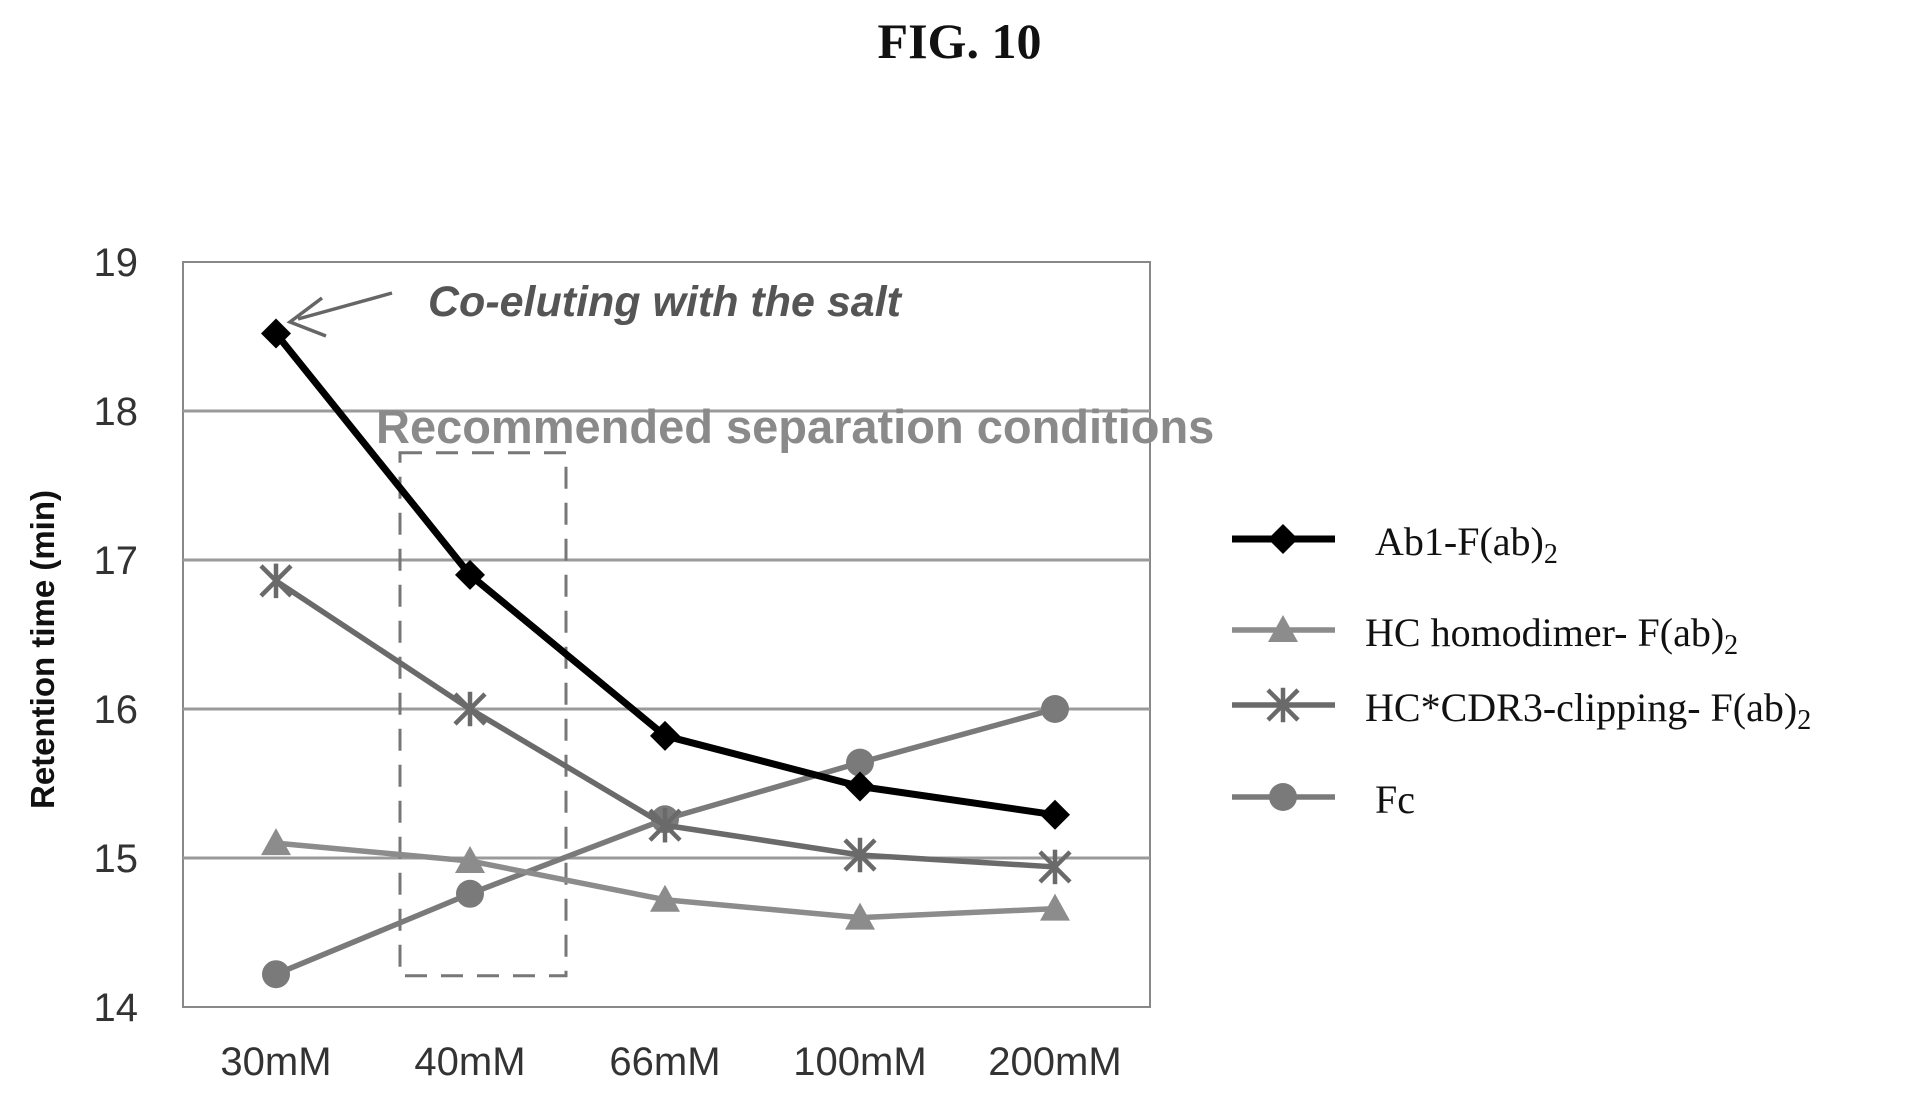  Describe the element at coordinates (959, 41) in the screenshot. I see `figure-title: FIG. 10` at that location.